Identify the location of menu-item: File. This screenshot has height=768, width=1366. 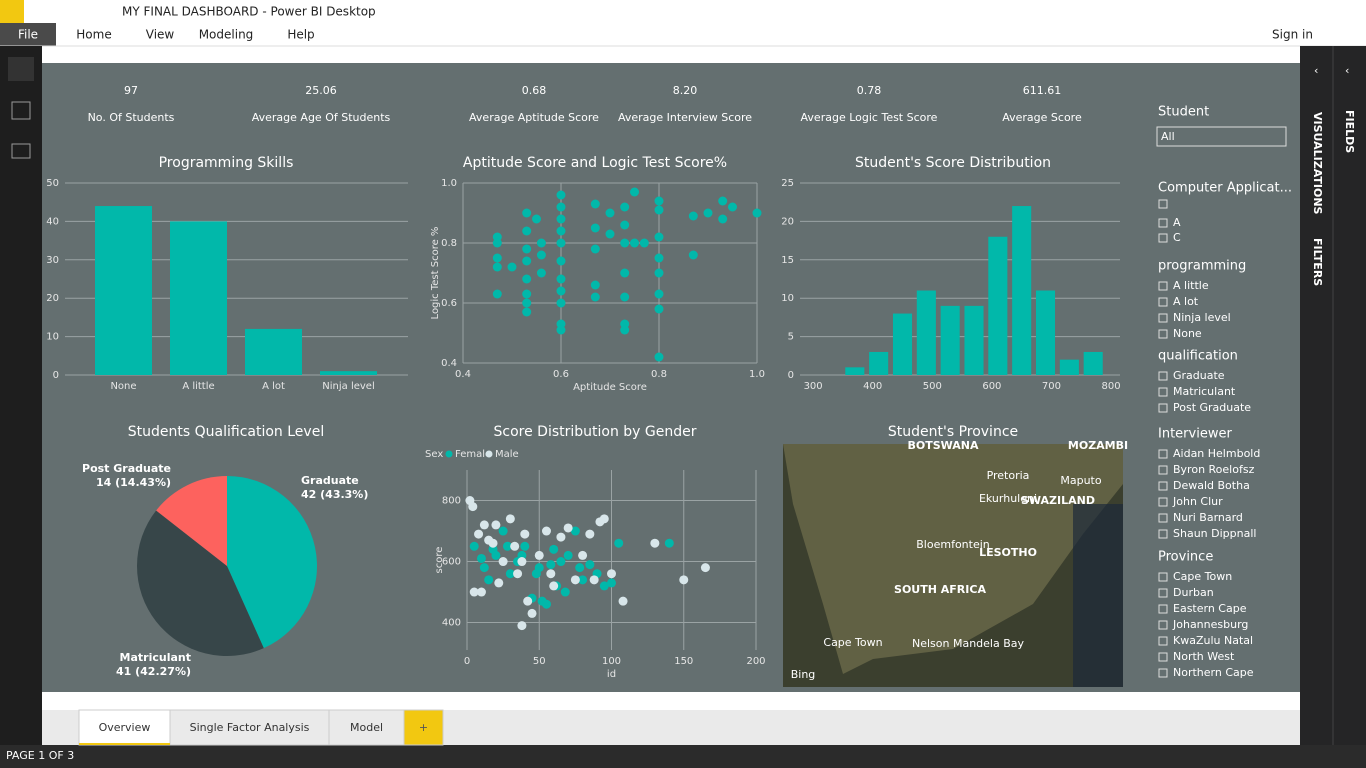
(28, 35).